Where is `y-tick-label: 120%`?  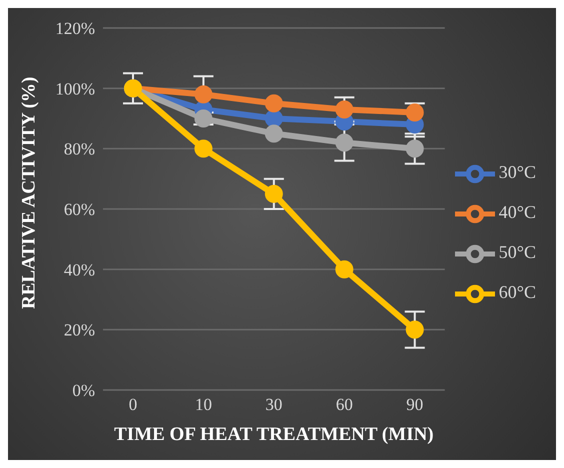 y-tick-label: 120% is located at coordinates (75, 28).